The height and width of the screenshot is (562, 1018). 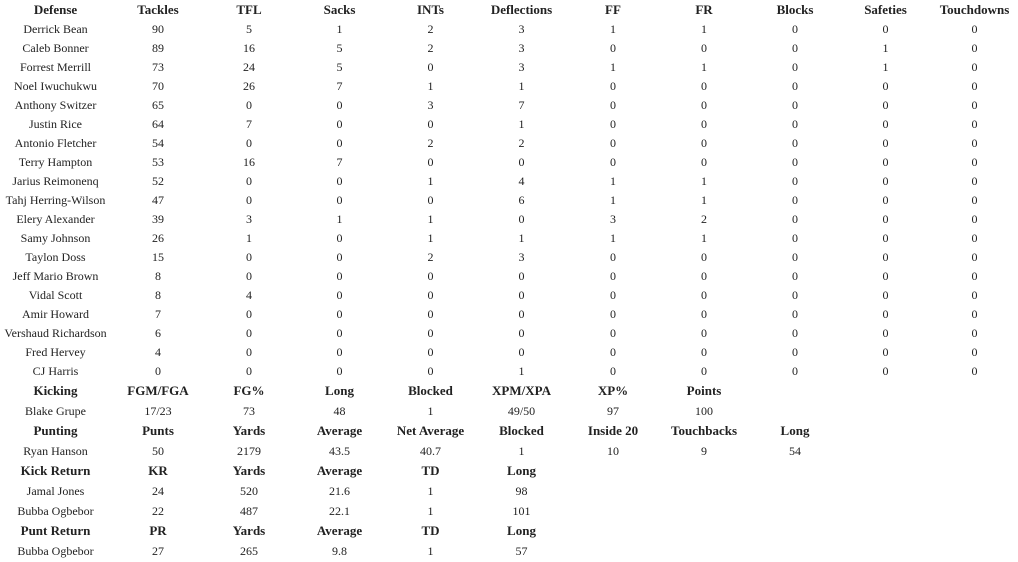 I want to click on table-row: Fred Hervey 4 0 0 0 0 0 0 0 0 0, so click(x=509, y=352).